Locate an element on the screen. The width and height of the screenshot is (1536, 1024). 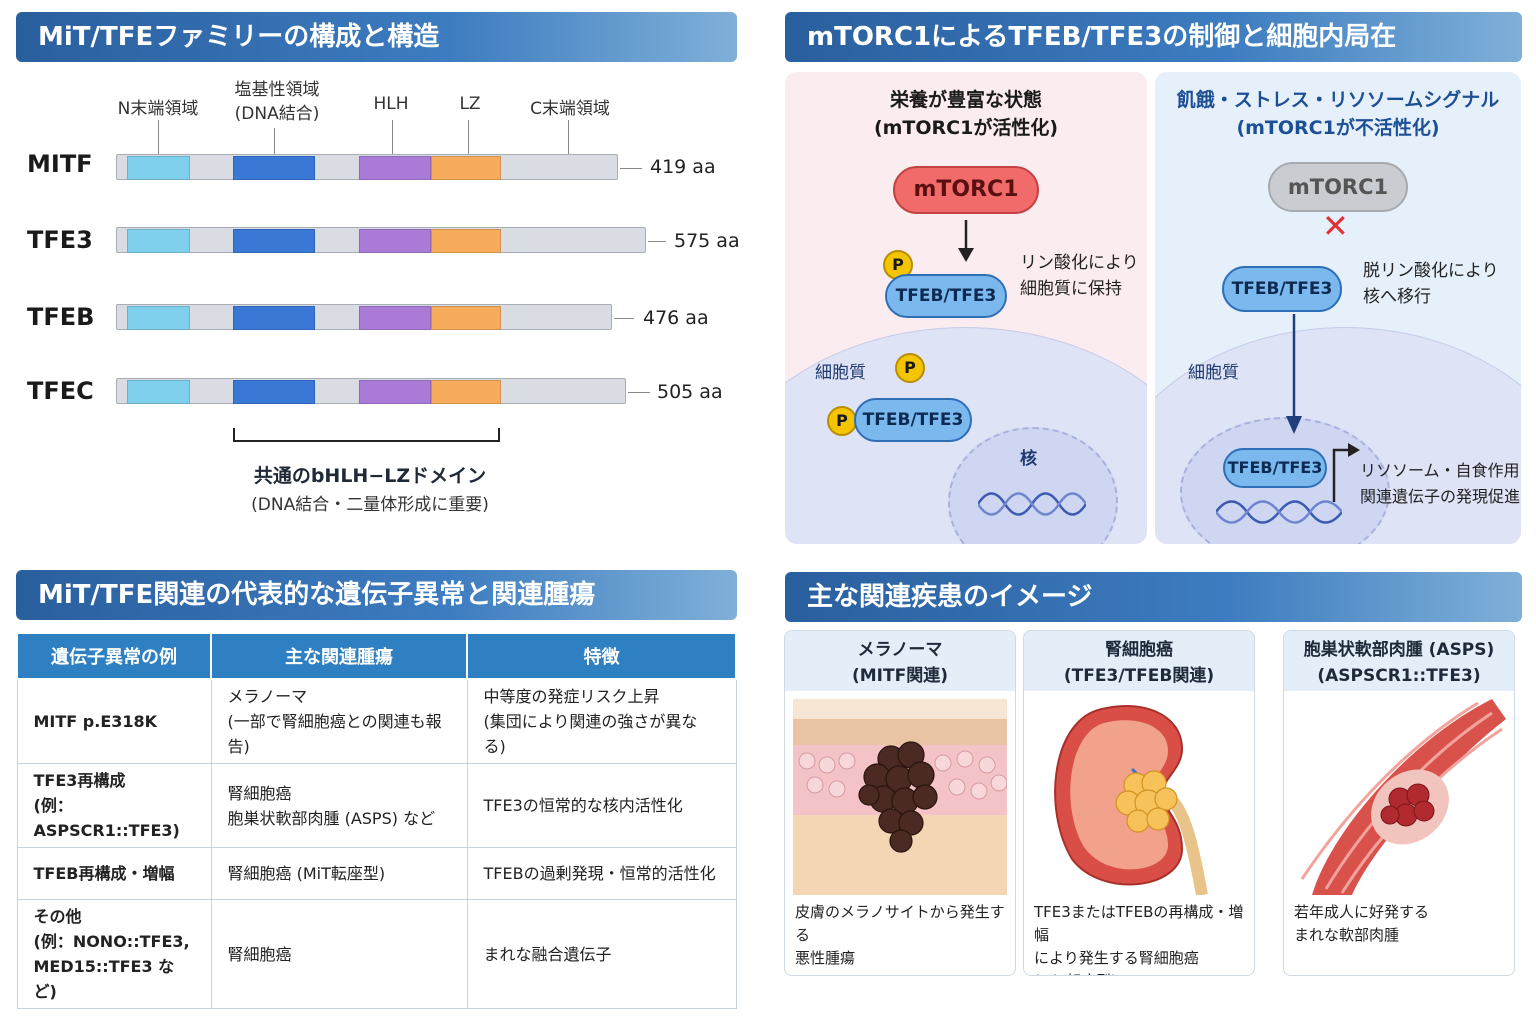
tfec-basic-domain is located at coordinates (274, 392).